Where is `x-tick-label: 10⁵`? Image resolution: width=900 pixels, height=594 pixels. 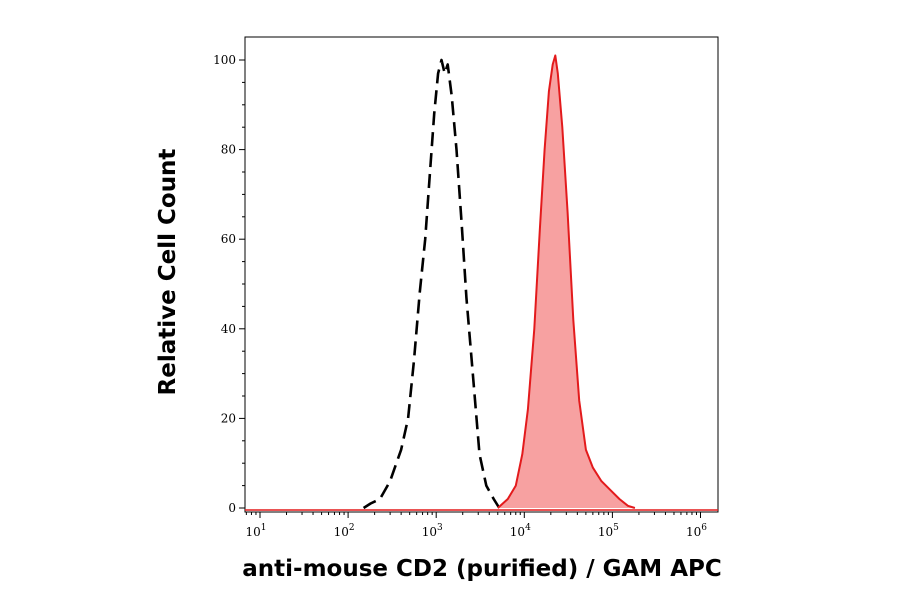 x-tick-label: 10⁵ is located at coordinates (608, 531).